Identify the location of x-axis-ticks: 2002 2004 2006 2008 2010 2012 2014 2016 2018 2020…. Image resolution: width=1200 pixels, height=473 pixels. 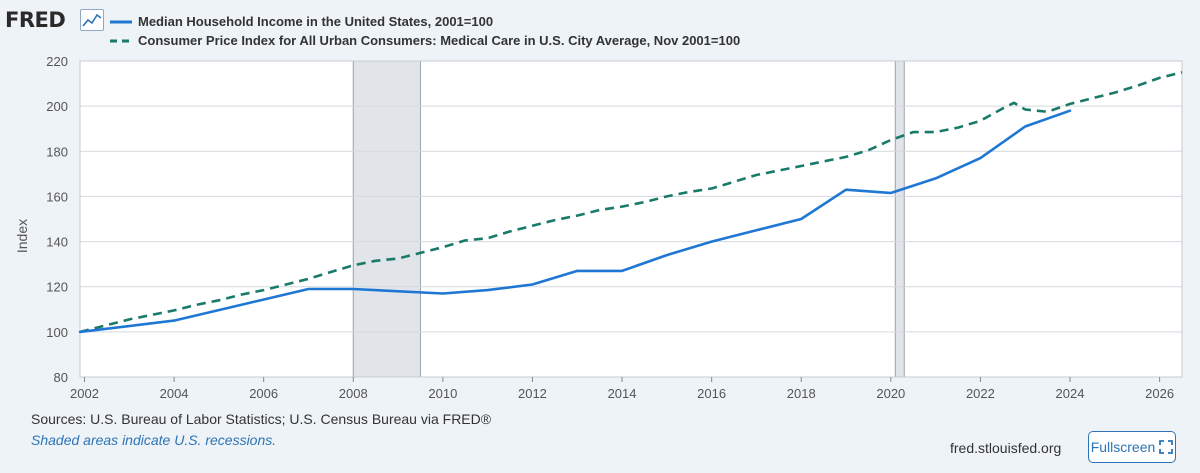
(622, 389).